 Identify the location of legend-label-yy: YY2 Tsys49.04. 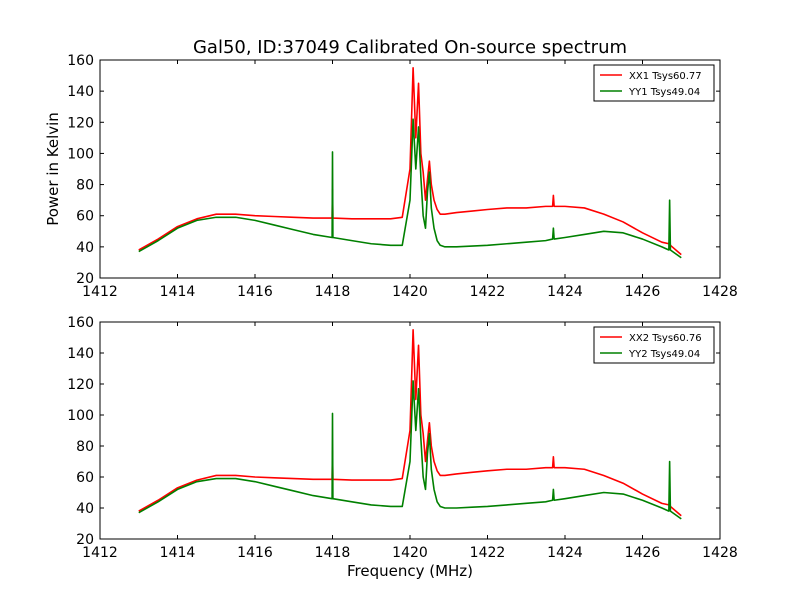
(664, 354).